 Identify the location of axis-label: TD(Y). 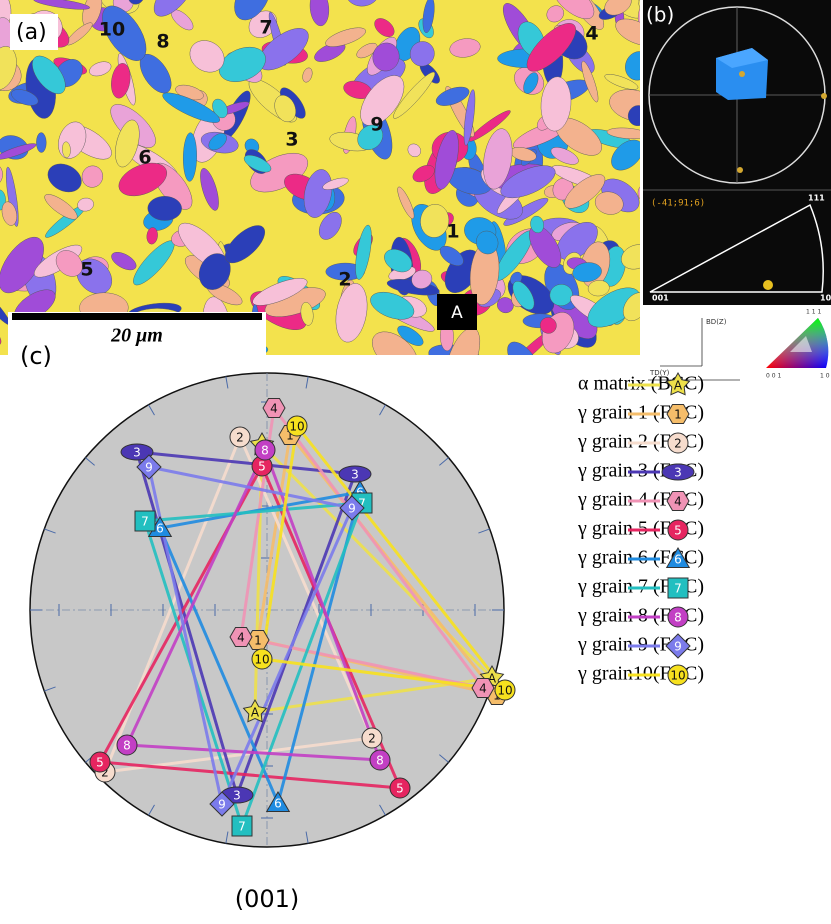
(659, 373).